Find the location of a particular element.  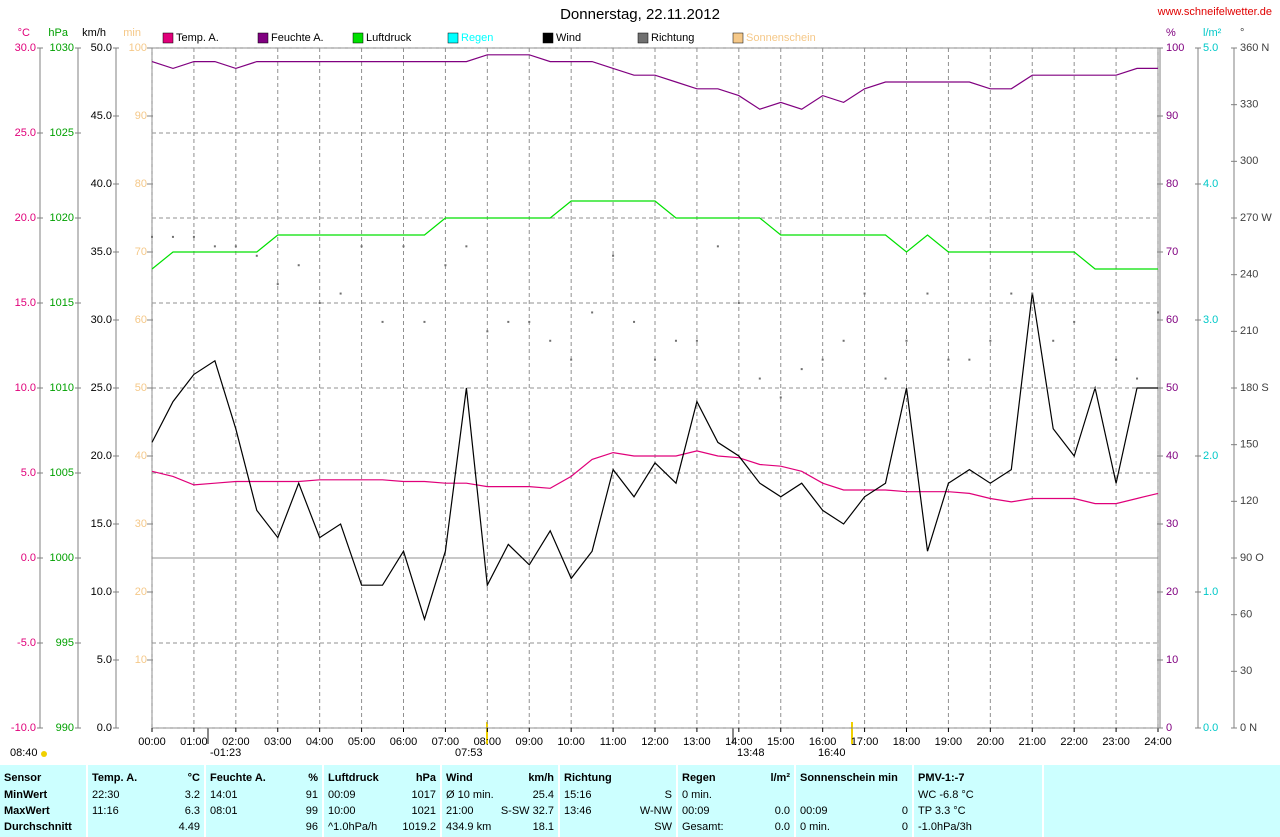

y-tick-label: 240 is located at coordinates (1249, 275).